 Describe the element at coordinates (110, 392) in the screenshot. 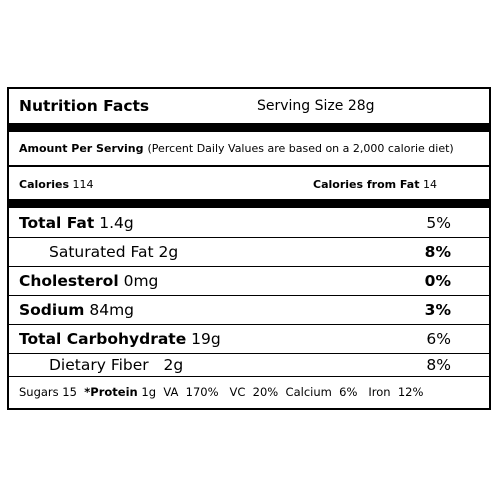

I see `protein-label: *Protein` at that location.